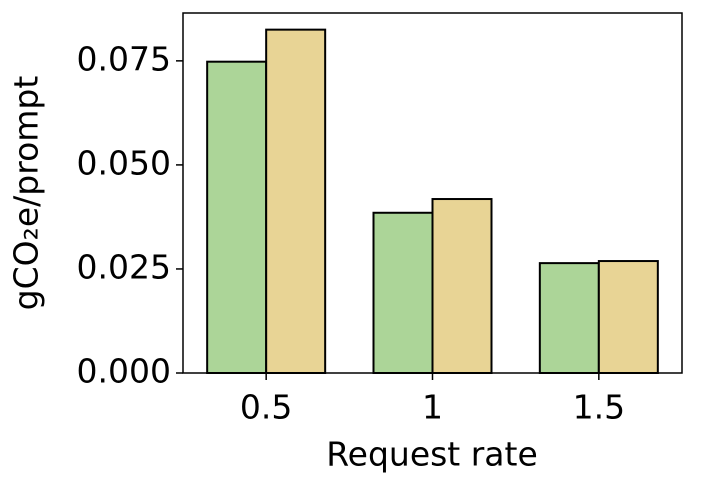  Describe the element at coordinates (124, 266) in the screenshot. I see `y-tick-label: 0.025` at that location.